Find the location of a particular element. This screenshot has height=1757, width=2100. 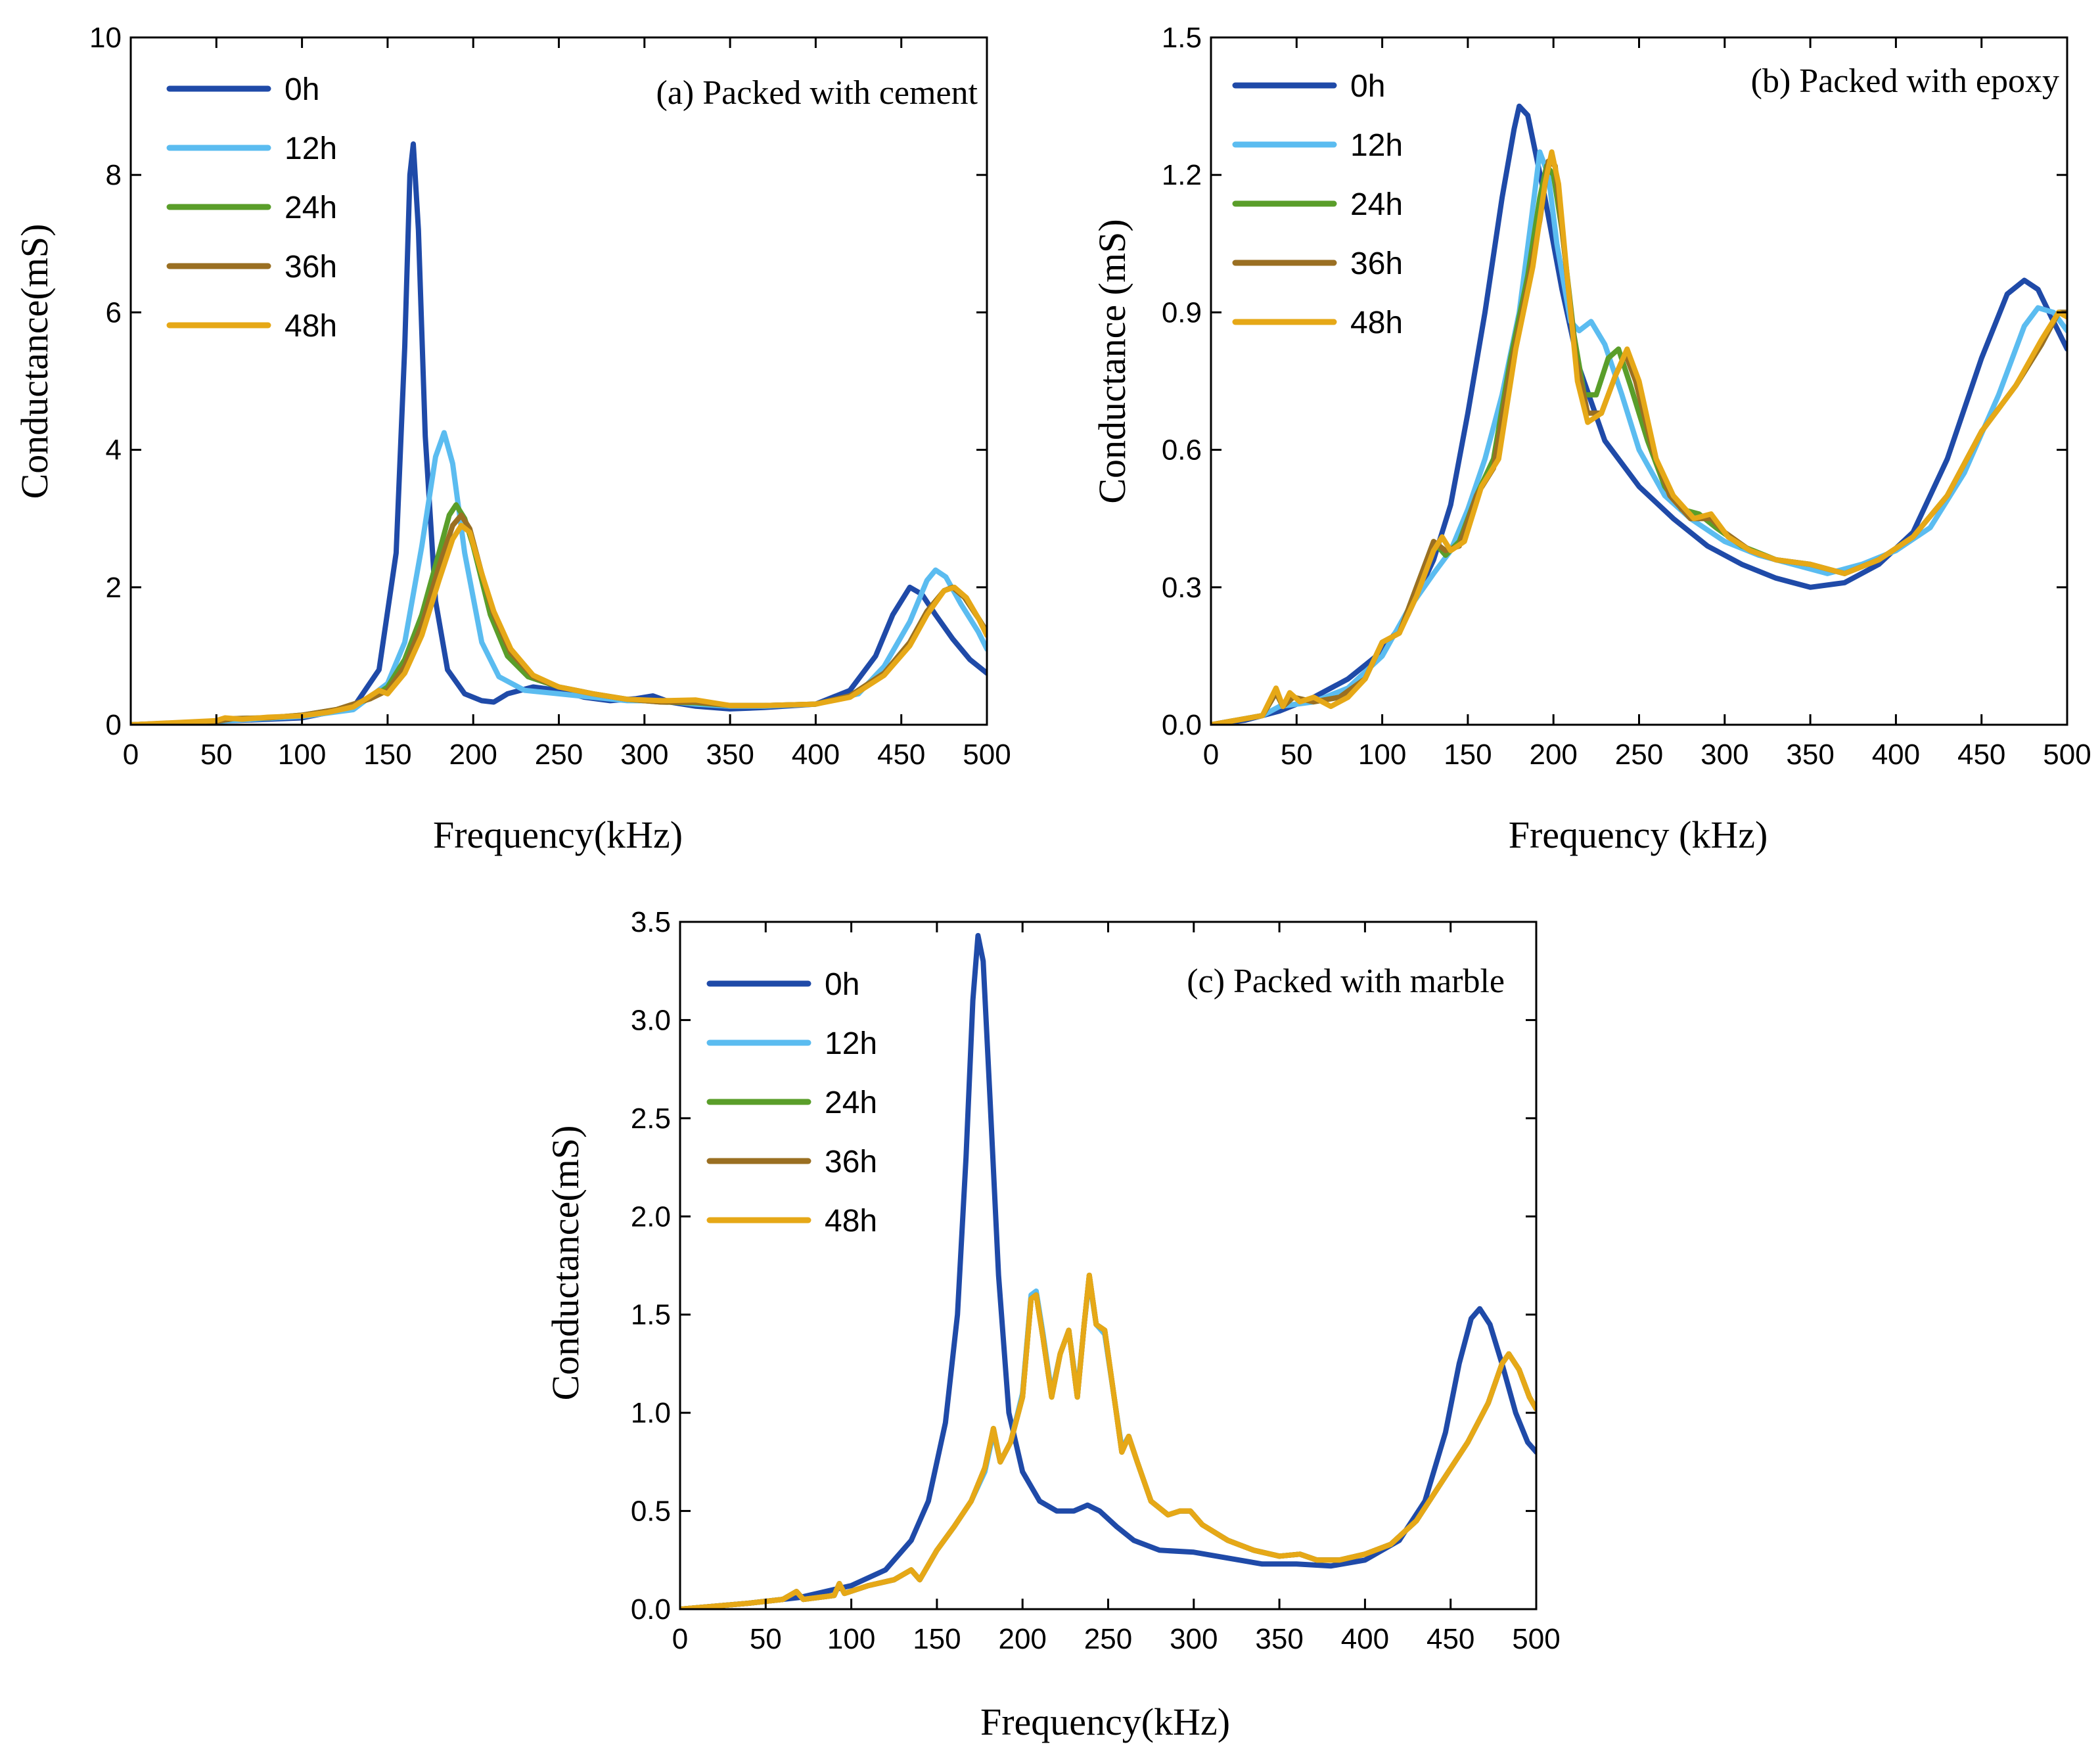

y-tick-label: 2.5 is located at coordinates (651, 1119).